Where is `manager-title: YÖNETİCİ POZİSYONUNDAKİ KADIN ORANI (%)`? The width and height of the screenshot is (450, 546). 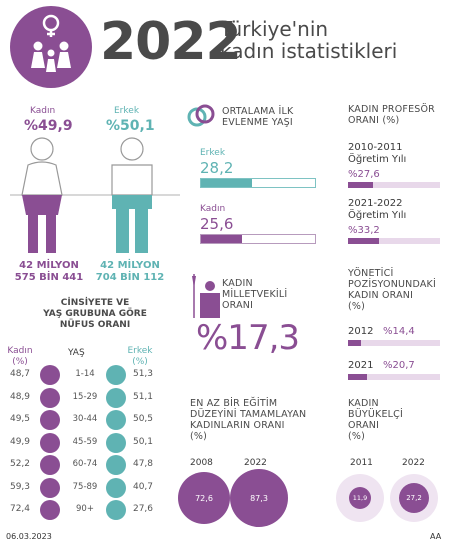 manager-title: YÖNETİCİ POZİSYONUNDAKİ KADIN ORANI (%) is located at coordinates (392, 290).